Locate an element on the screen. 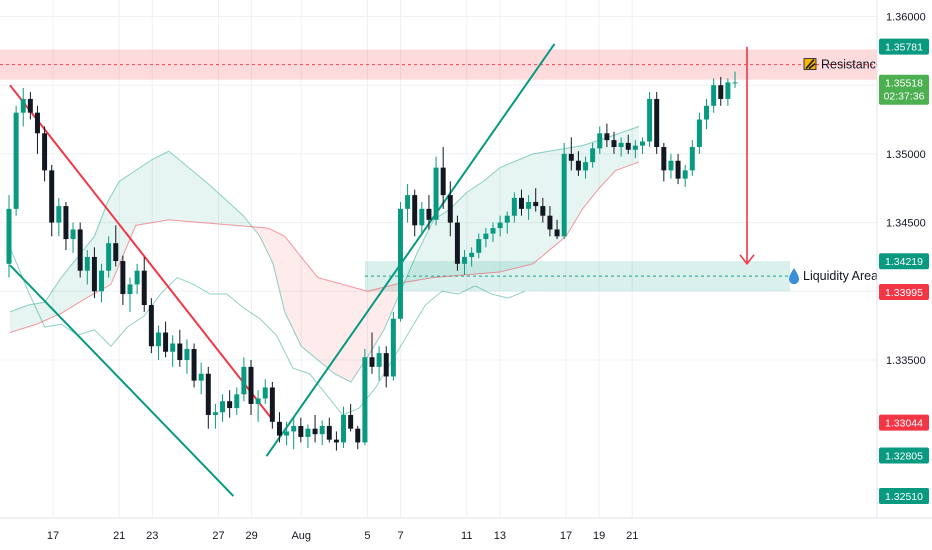 The image size is (932, 550). droplet-icon is located at coordinates (794, 276).